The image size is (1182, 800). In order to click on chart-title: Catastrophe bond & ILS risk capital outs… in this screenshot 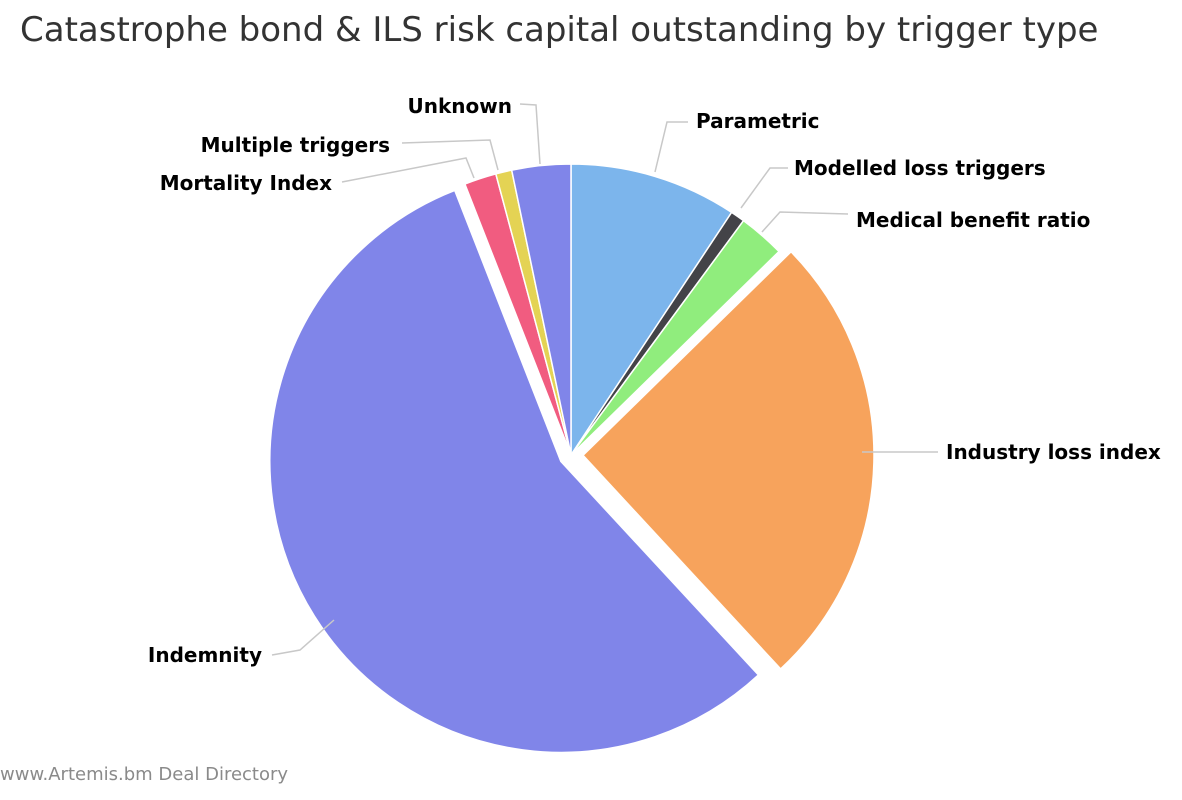, I will do `click(559, 30)`.